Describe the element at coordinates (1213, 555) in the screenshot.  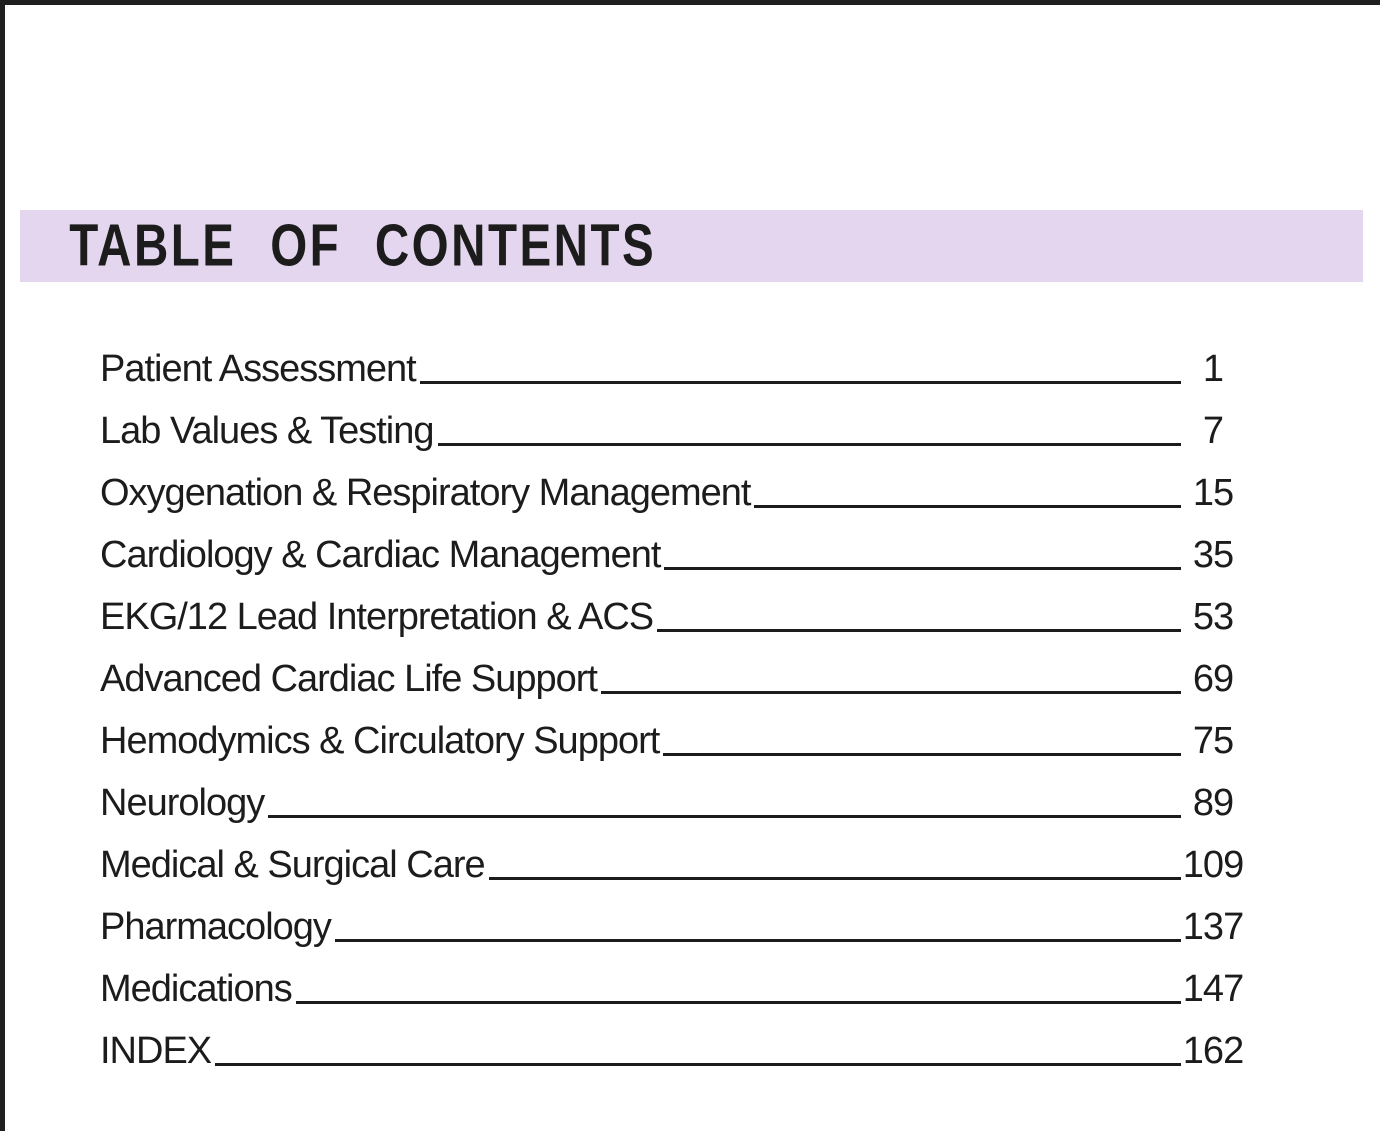
I see `toc-entry-page-number: 35` at that location.